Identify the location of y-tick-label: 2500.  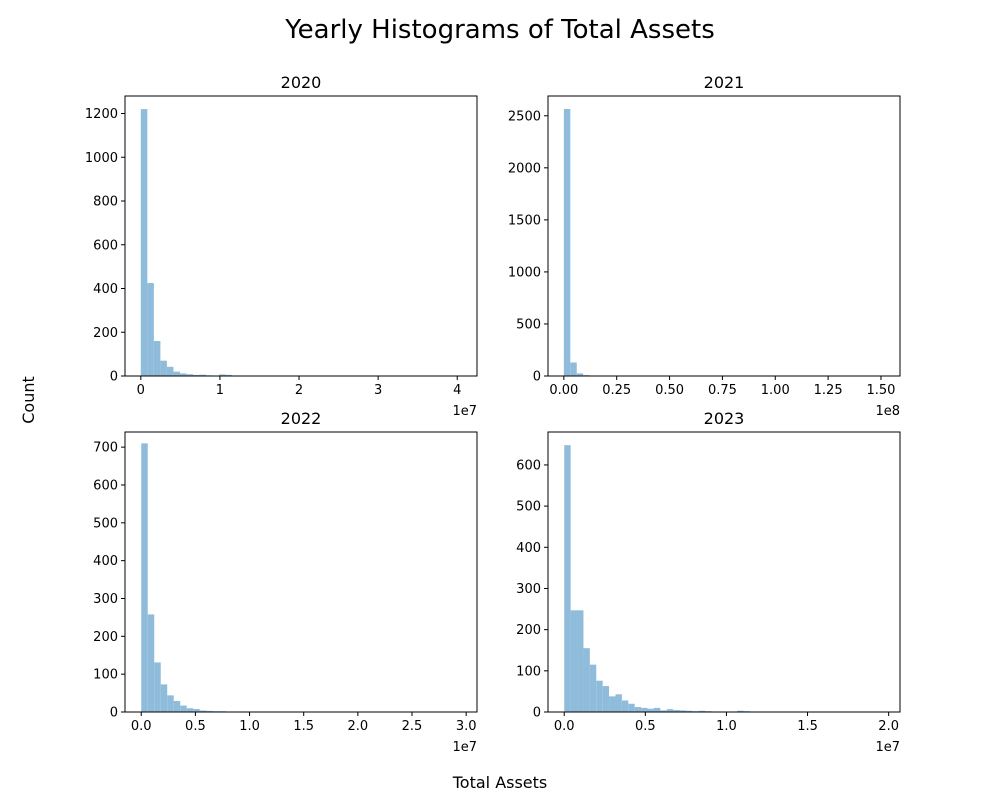
(524, 116).